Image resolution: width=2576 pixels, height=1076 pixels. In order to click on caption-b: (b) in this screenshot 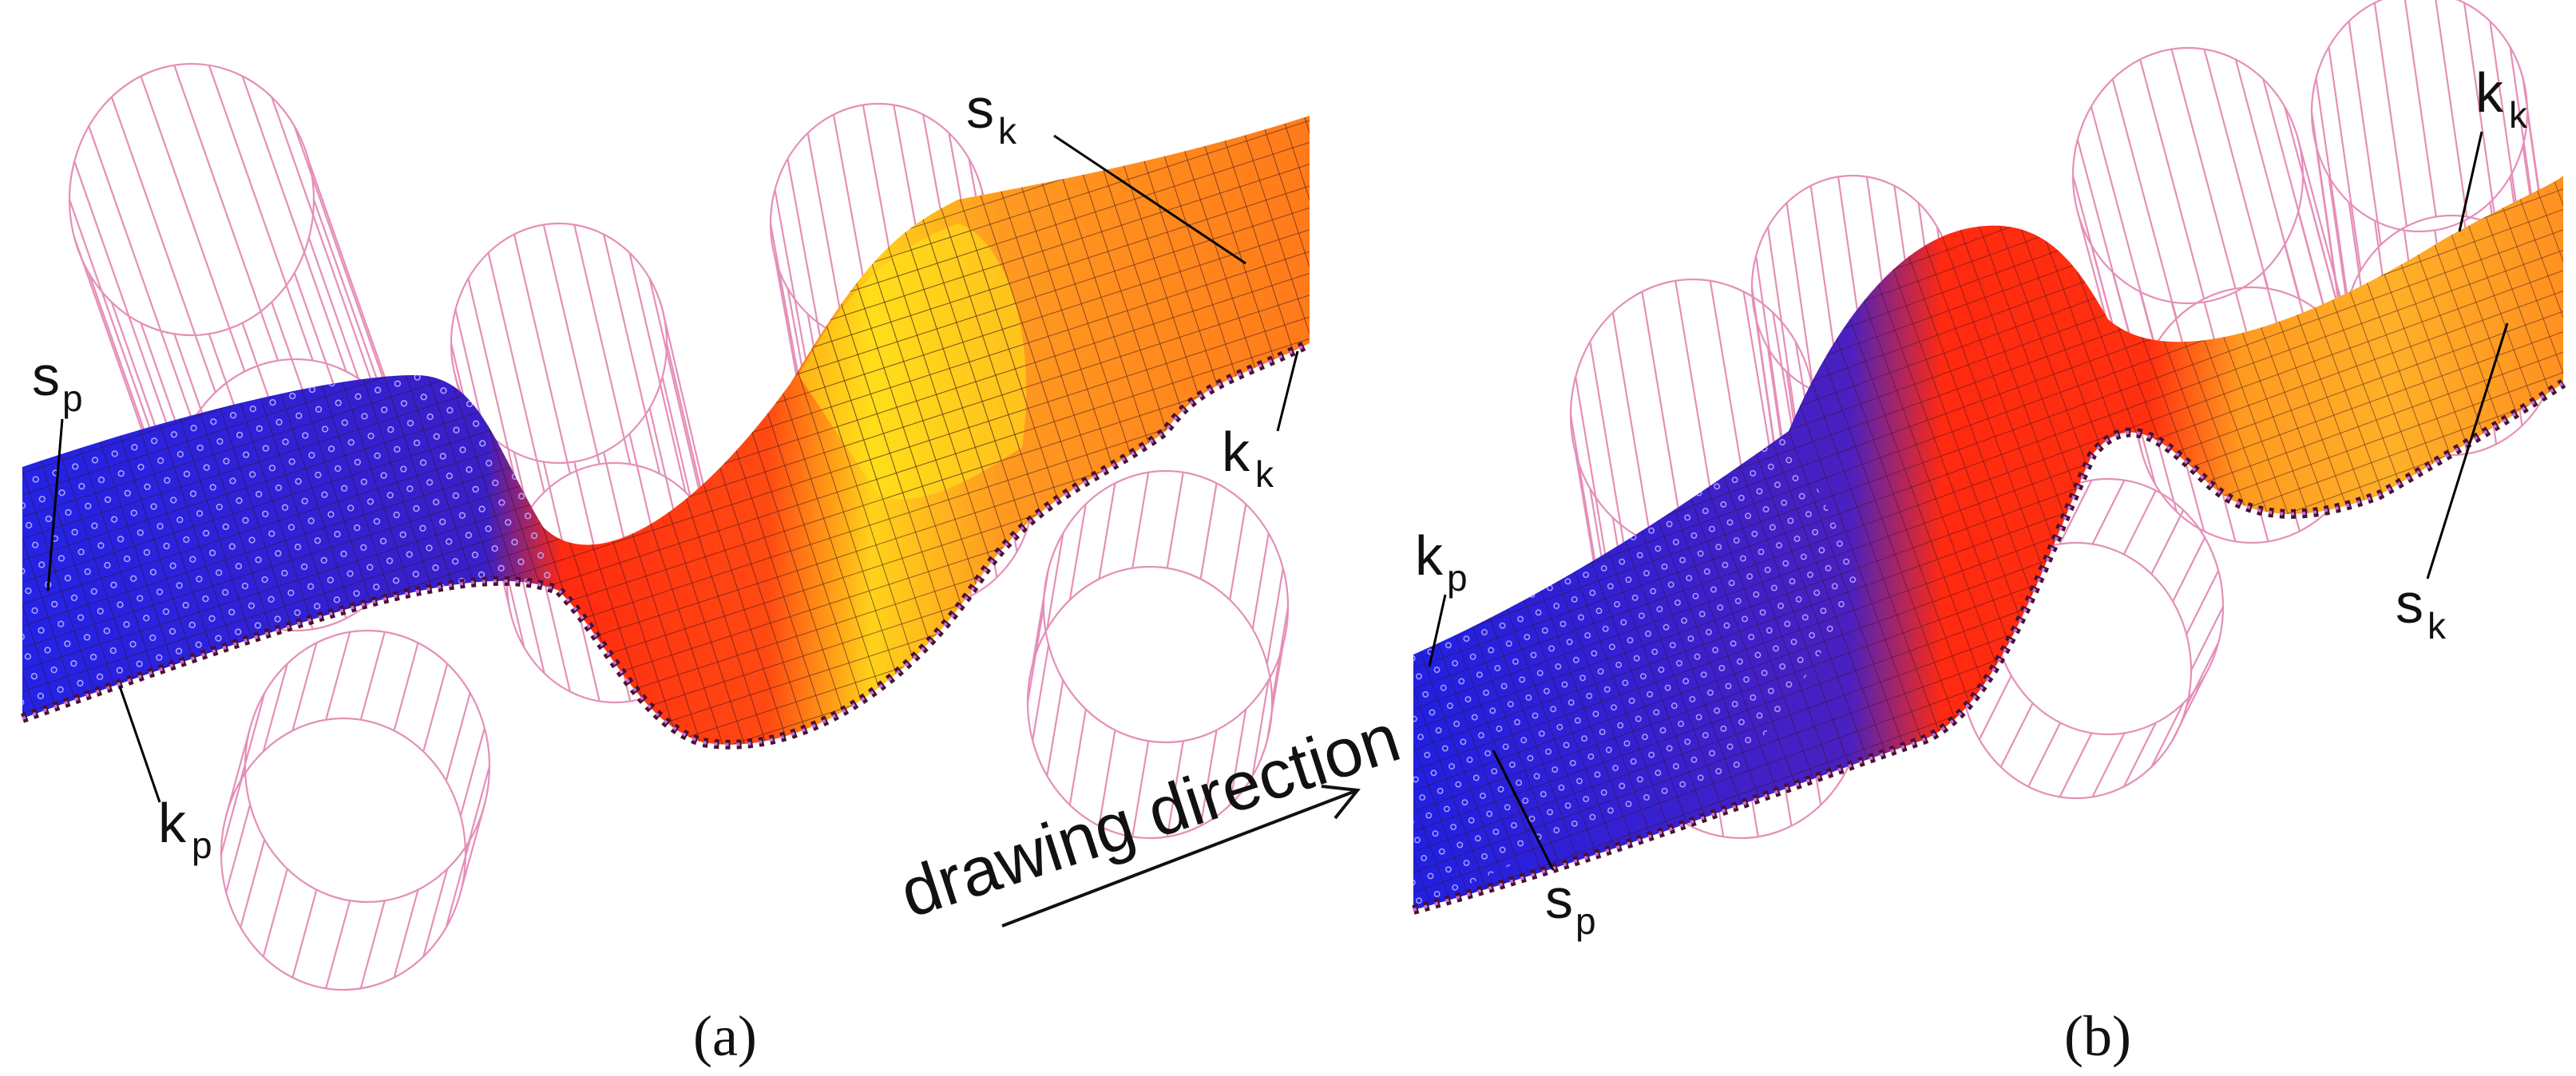, I will do `click(2098, 1036)`.